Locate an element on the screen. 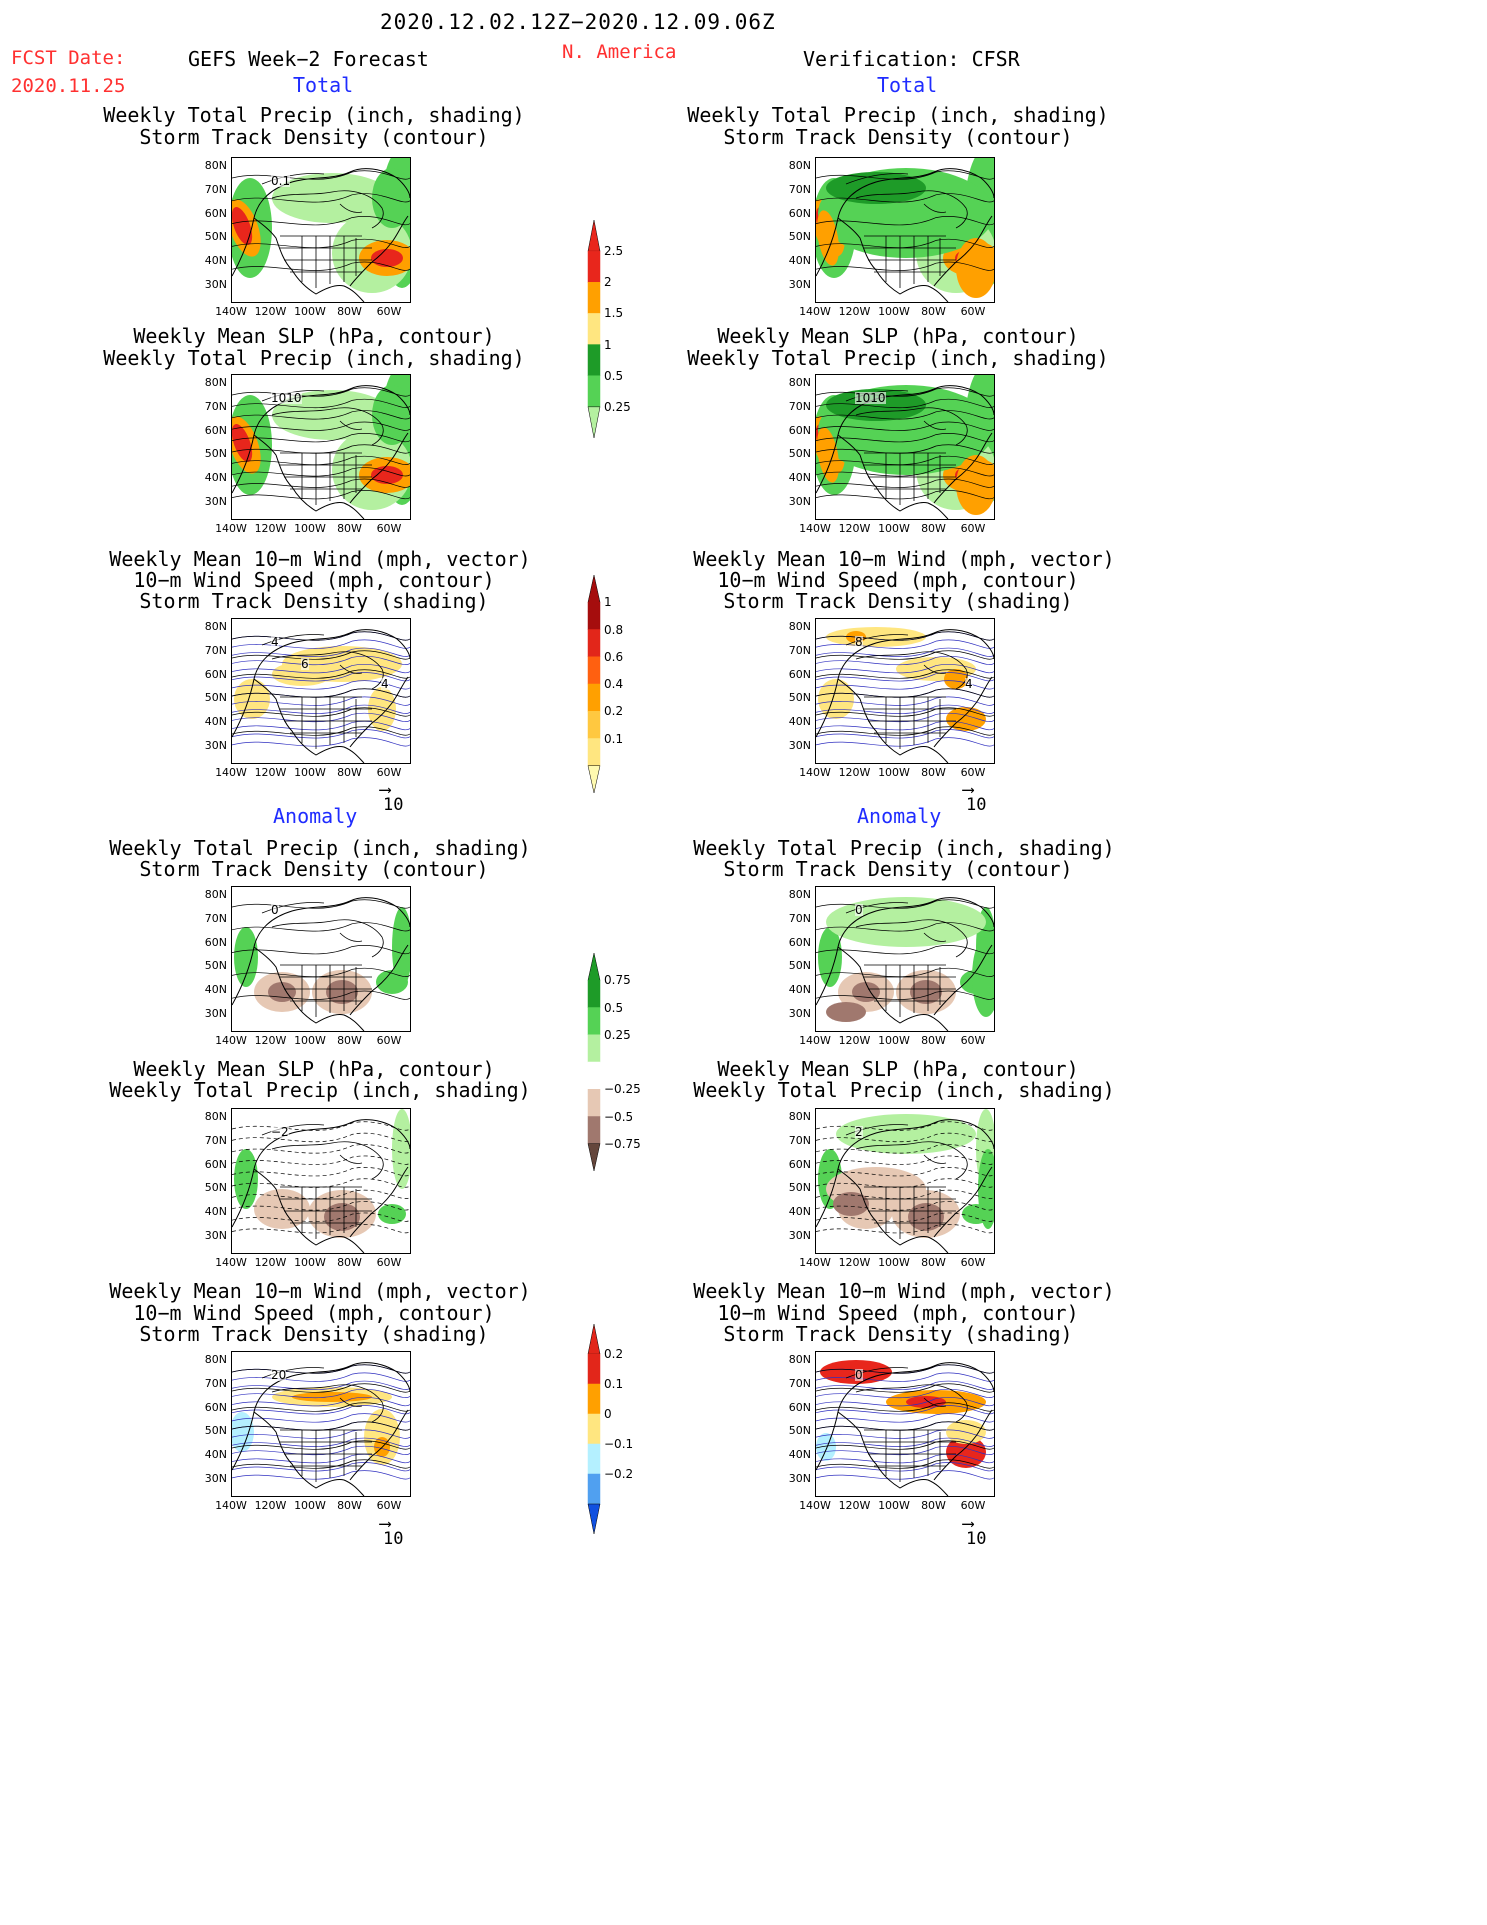 Image resolution: width=1487 pixels, height=1925 pixels. contour-label: 4 is located at coordinates (275, 642).